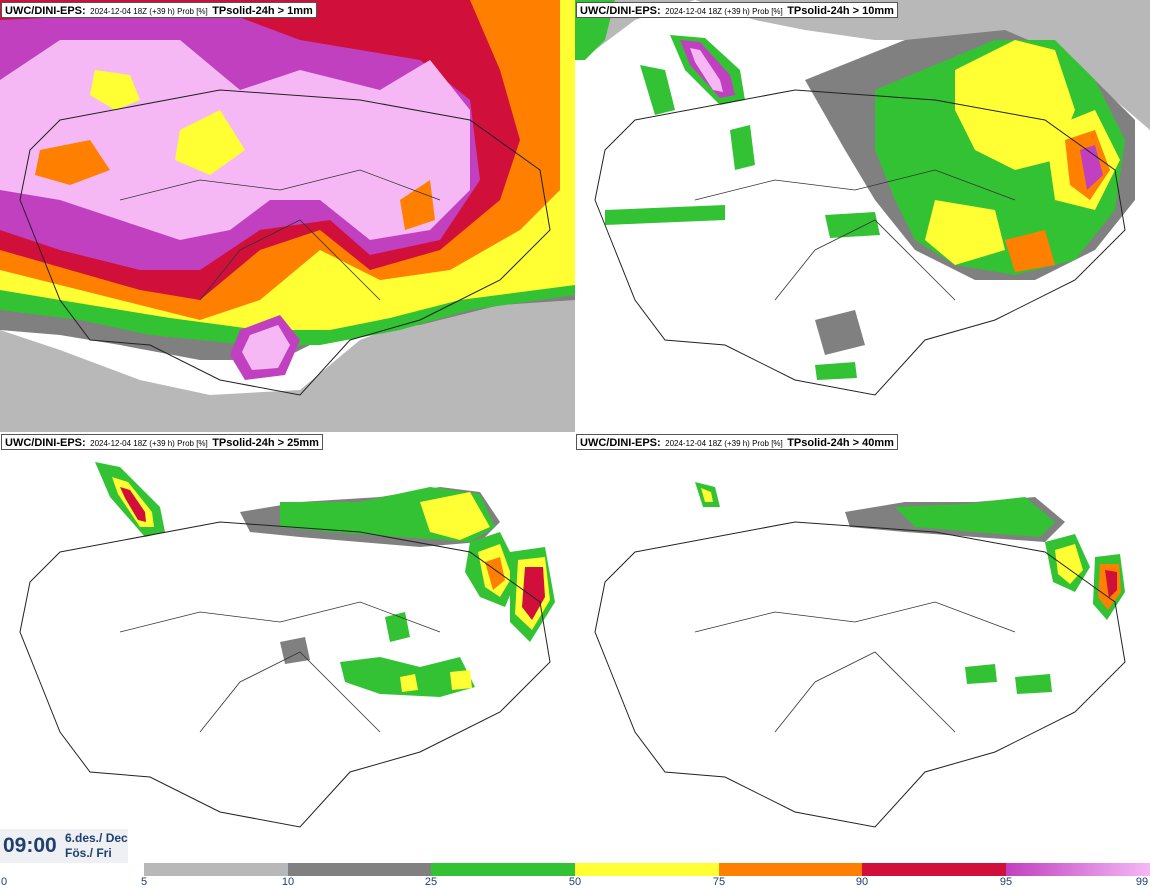 The height and width of the screenshot is (891, 1150). I want to click on legend-tick-10: 10, so click(288, 882).